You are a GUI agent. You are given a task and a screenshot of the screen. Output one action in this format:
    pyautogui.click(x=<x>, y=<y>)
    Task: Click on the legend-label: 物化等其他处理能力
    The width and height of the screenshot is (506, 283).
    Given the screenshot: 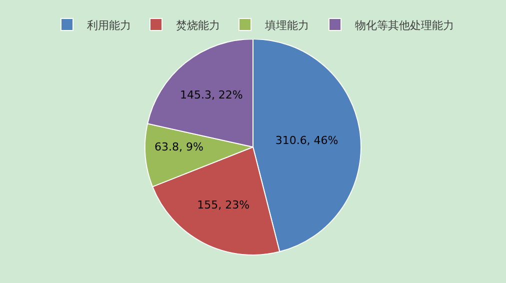 What is the action you would take?
    pyautogui.click(x=404, y=25)
    